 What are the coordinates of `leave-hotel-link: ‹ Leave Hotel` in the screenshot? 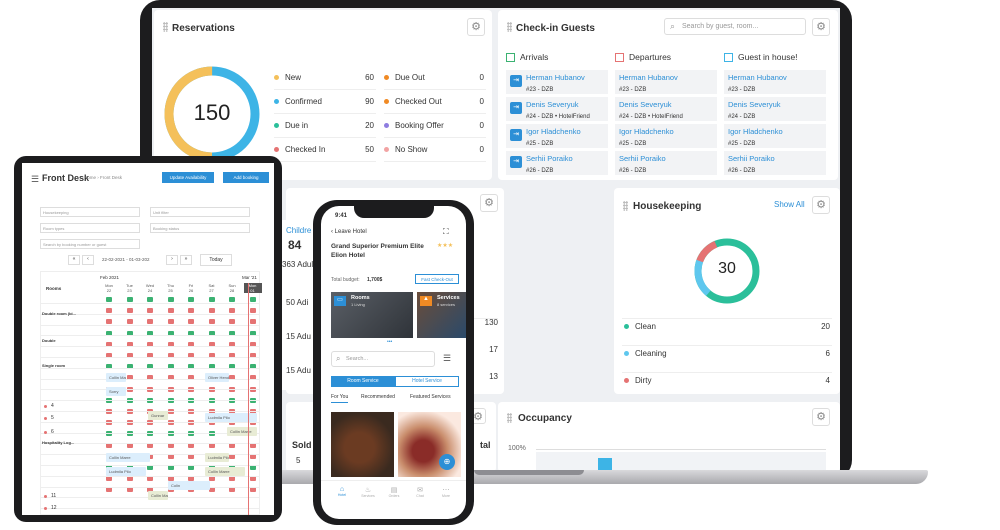 It's located at (349, 232).